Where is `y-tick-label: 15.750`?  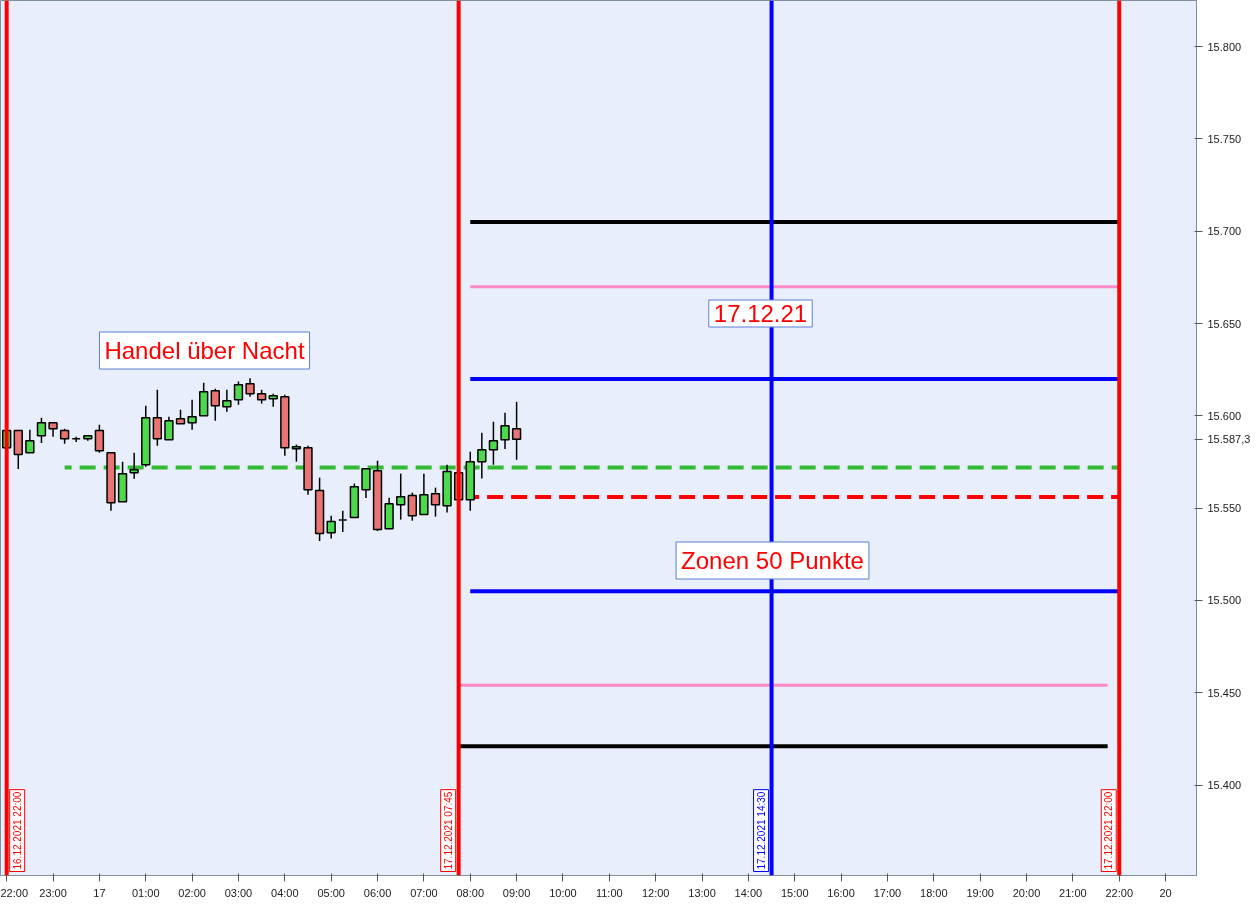
y-tick-label: 15.750 is located at coordinates (1224, 138).